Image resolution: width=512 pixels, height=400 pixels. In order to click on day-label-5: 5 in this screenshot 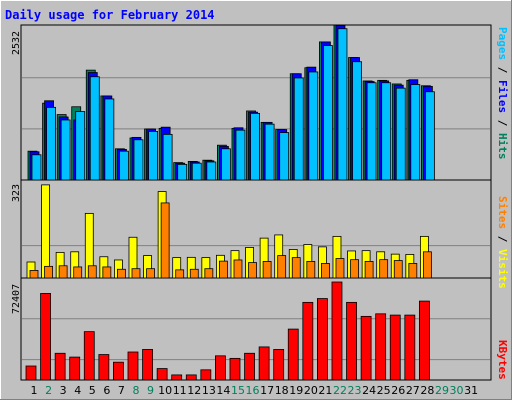, I will do `click(92, 390)`.